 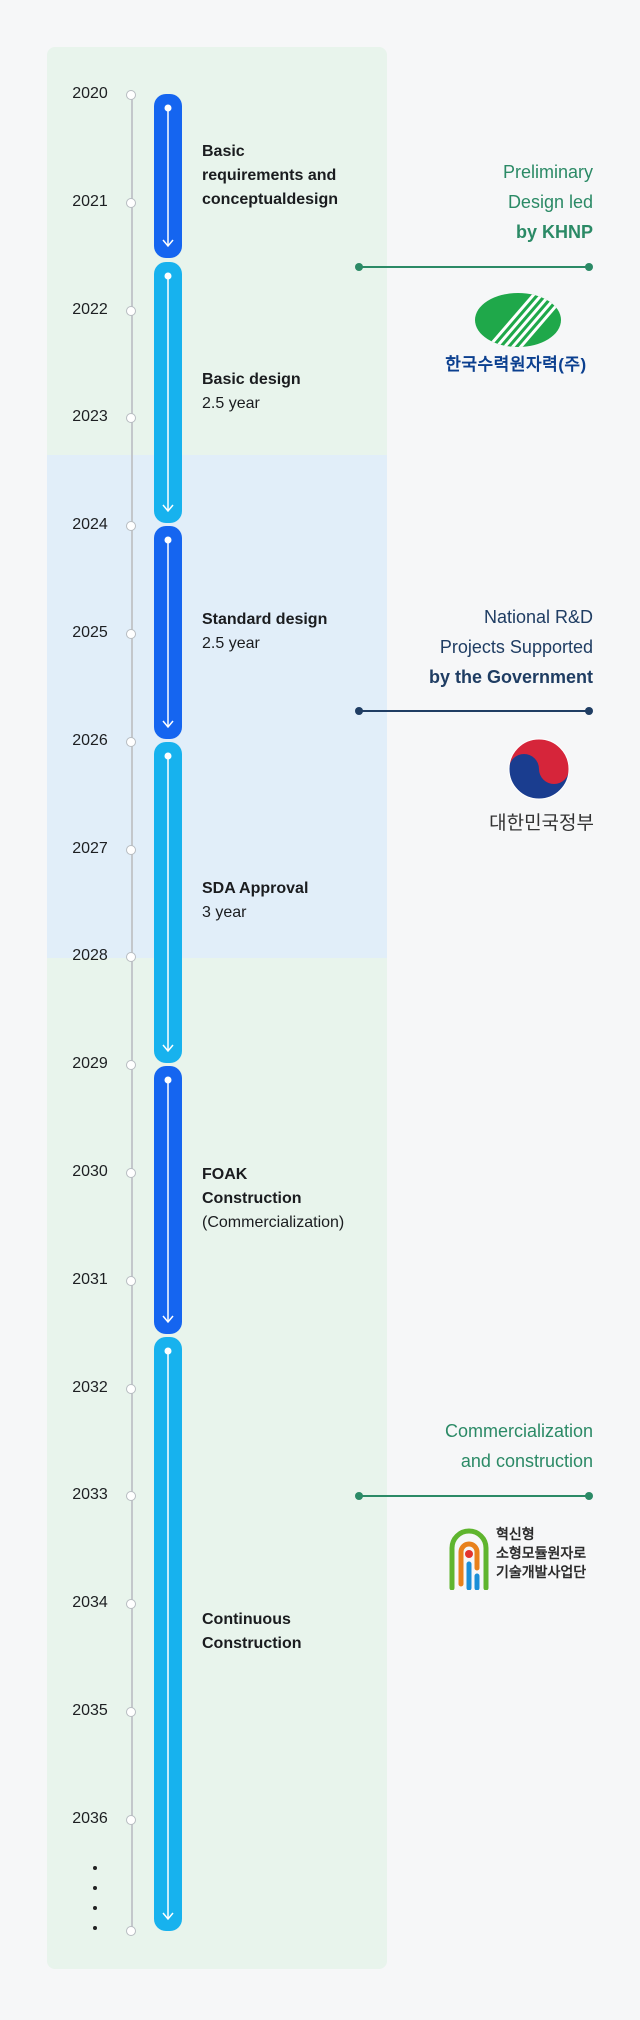 I want to click on government-band, so click(x=217, y=706).